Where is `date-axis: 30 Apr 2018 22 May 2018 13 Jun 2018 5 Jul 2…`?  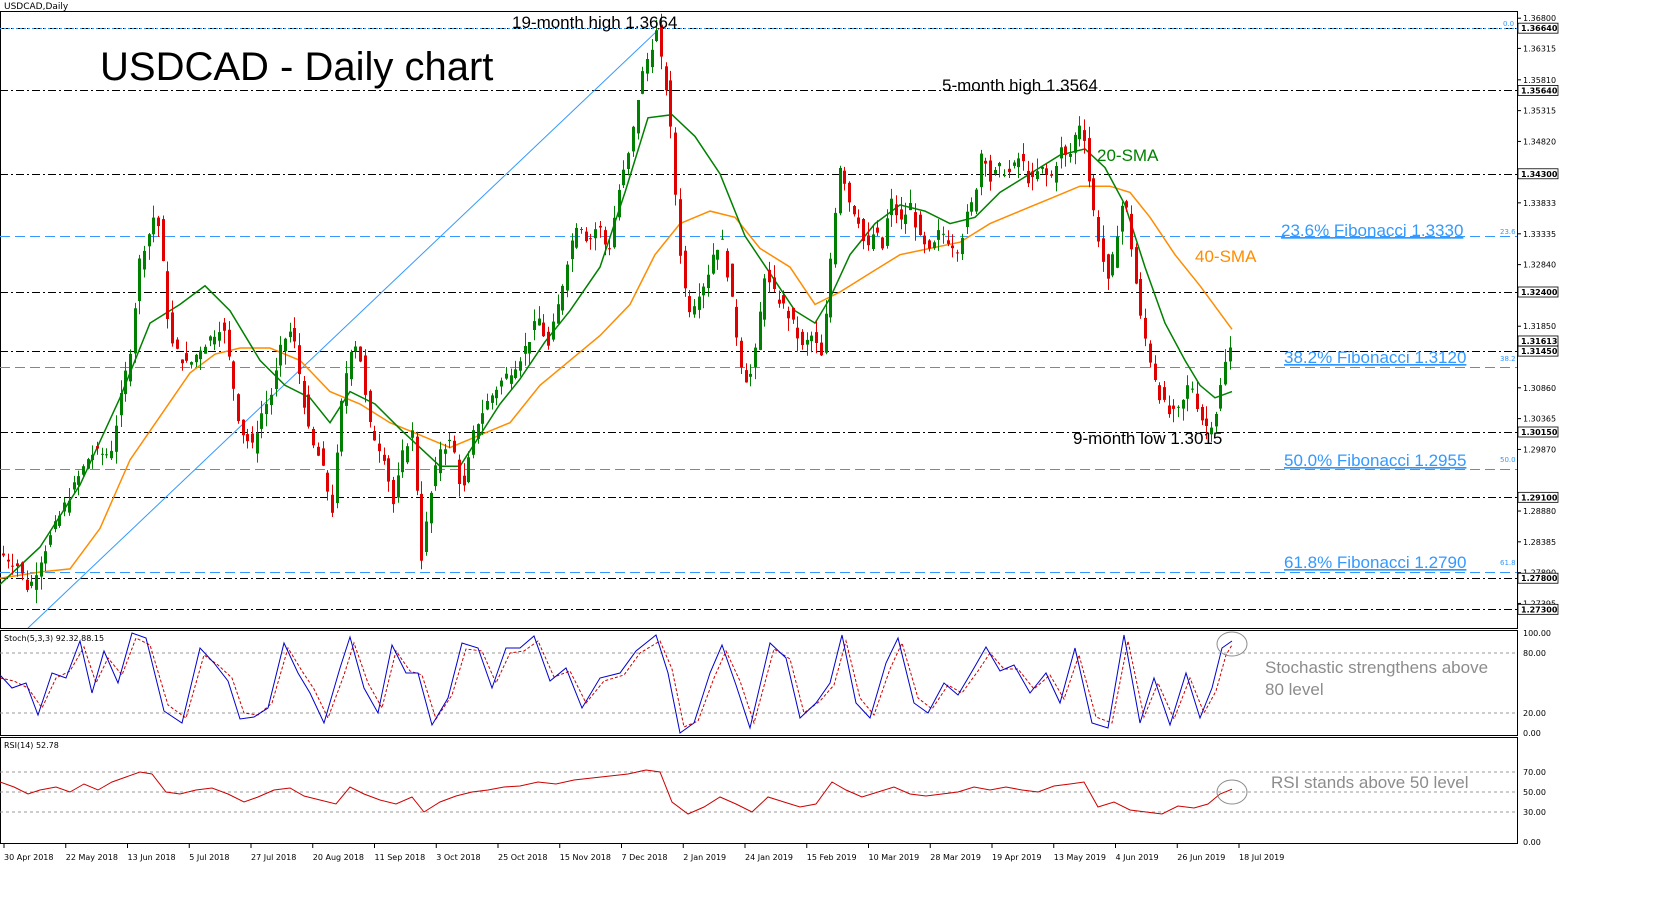
date-axis: 30 Apr 2018 22 May 2018 13 Jun 2018 5 Jul 2… is located at coordinates (643, 853).